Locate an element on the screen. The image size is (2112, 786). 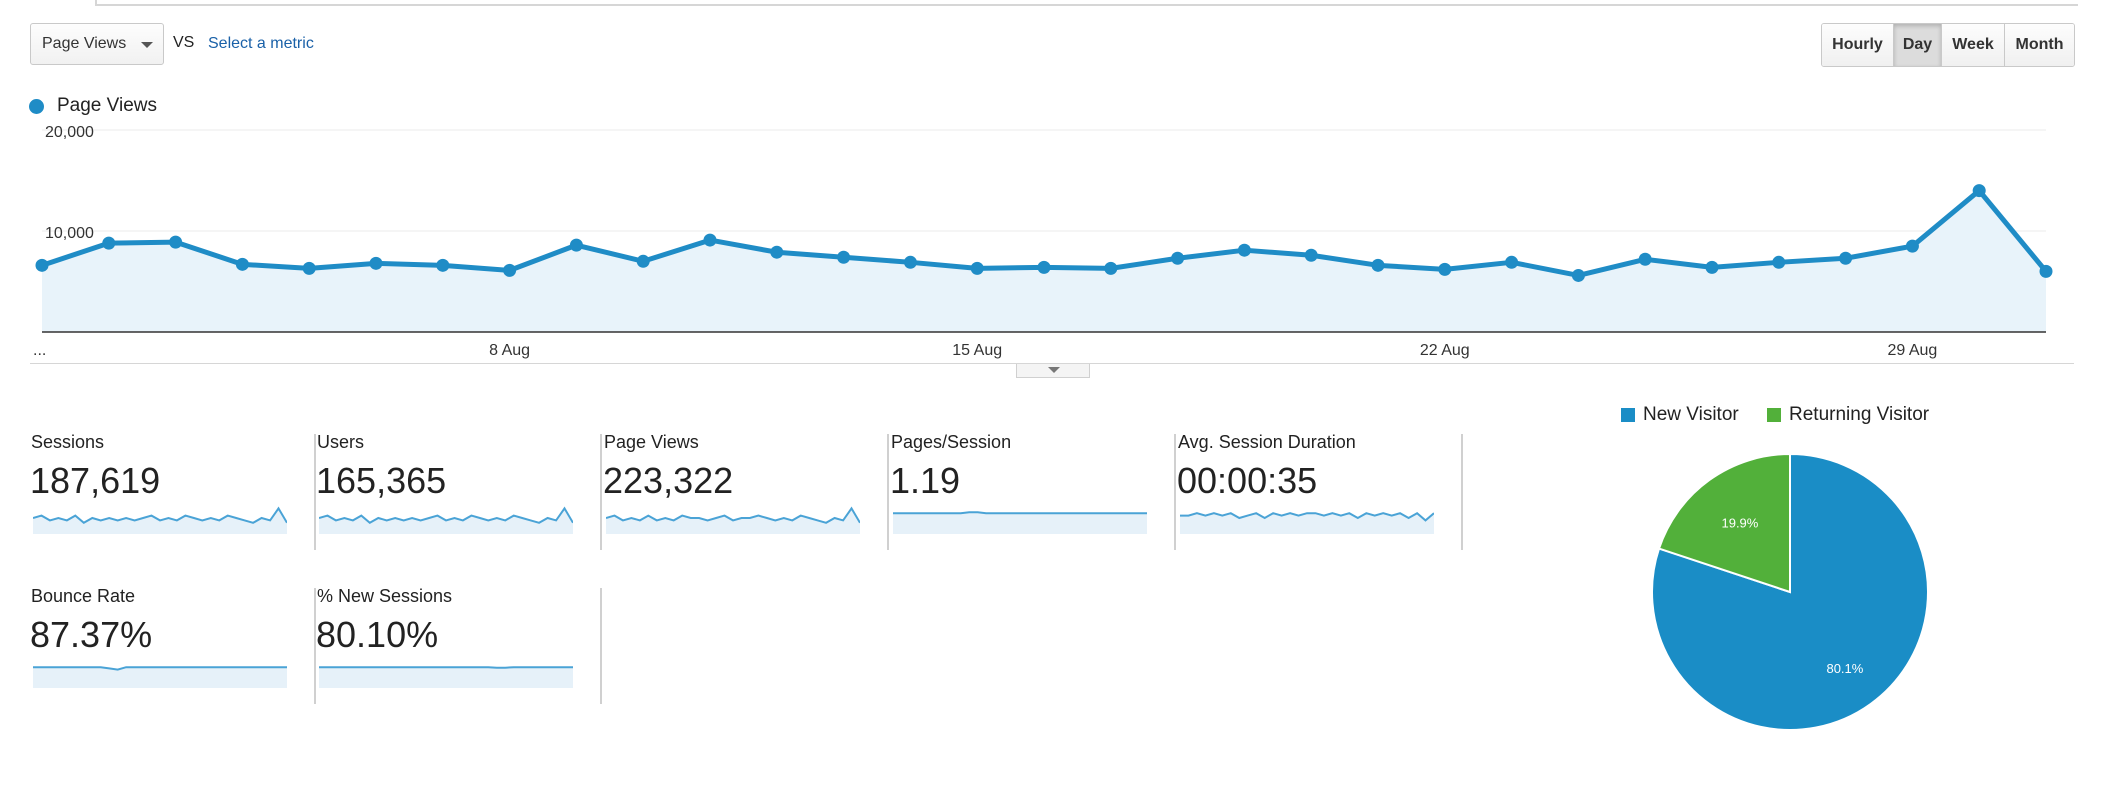
visitor-type-pie-chart: 80.1% 19.9% is located at coordinates (1790, 591).